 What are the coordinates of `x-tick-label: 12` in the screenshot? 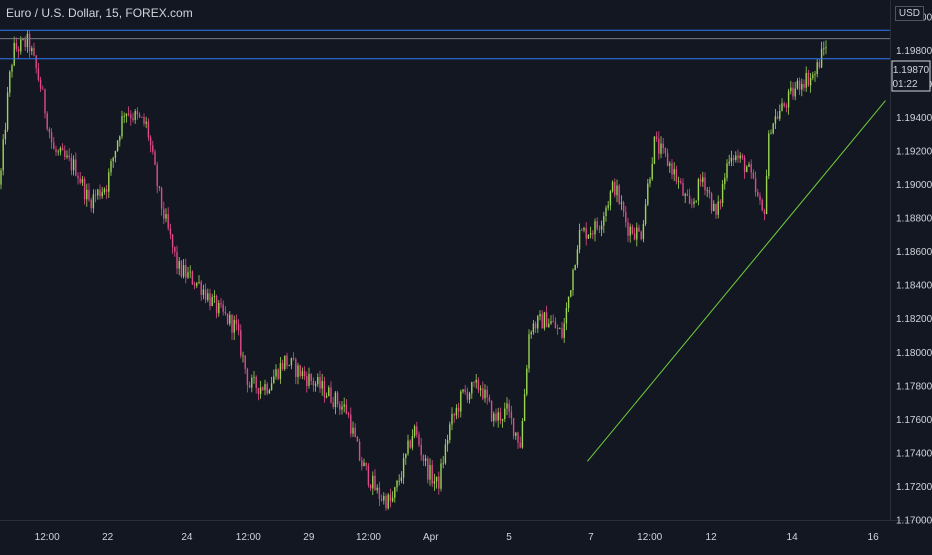 It's located at (712, 537).